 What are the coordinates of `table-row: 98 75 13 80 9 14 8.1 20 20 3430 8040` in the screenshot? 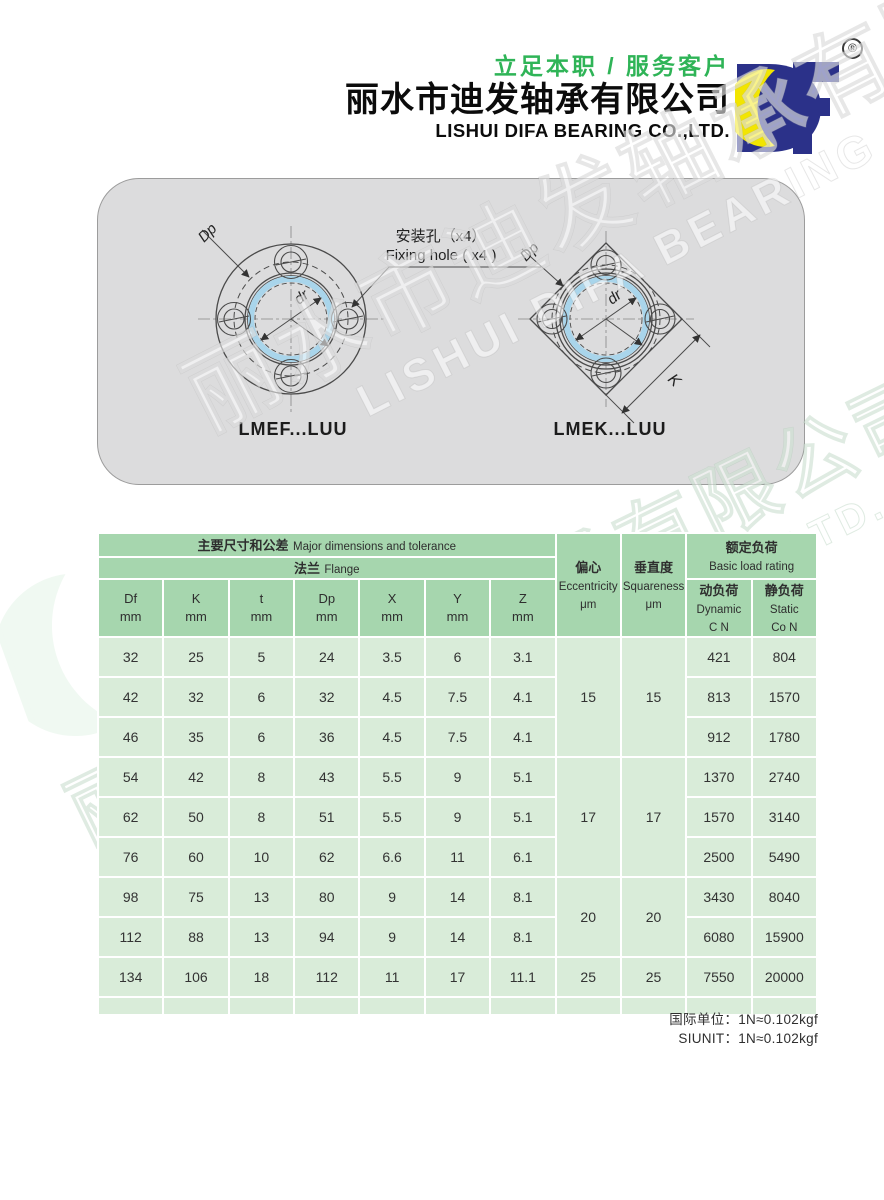 It's located at (457, 917).